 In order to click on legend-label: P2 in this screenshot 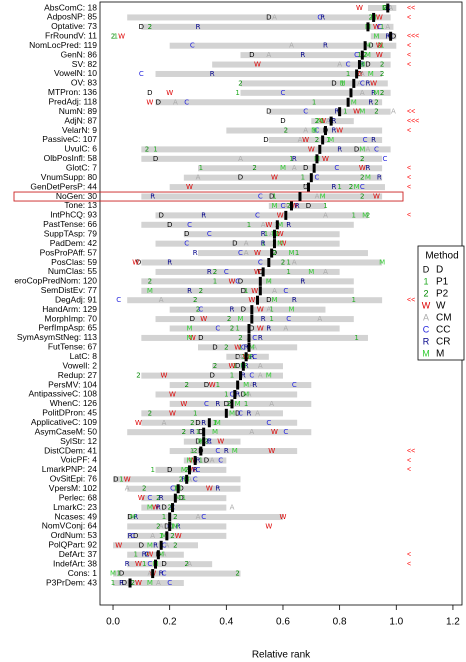, I will do `click(442, 294)`.